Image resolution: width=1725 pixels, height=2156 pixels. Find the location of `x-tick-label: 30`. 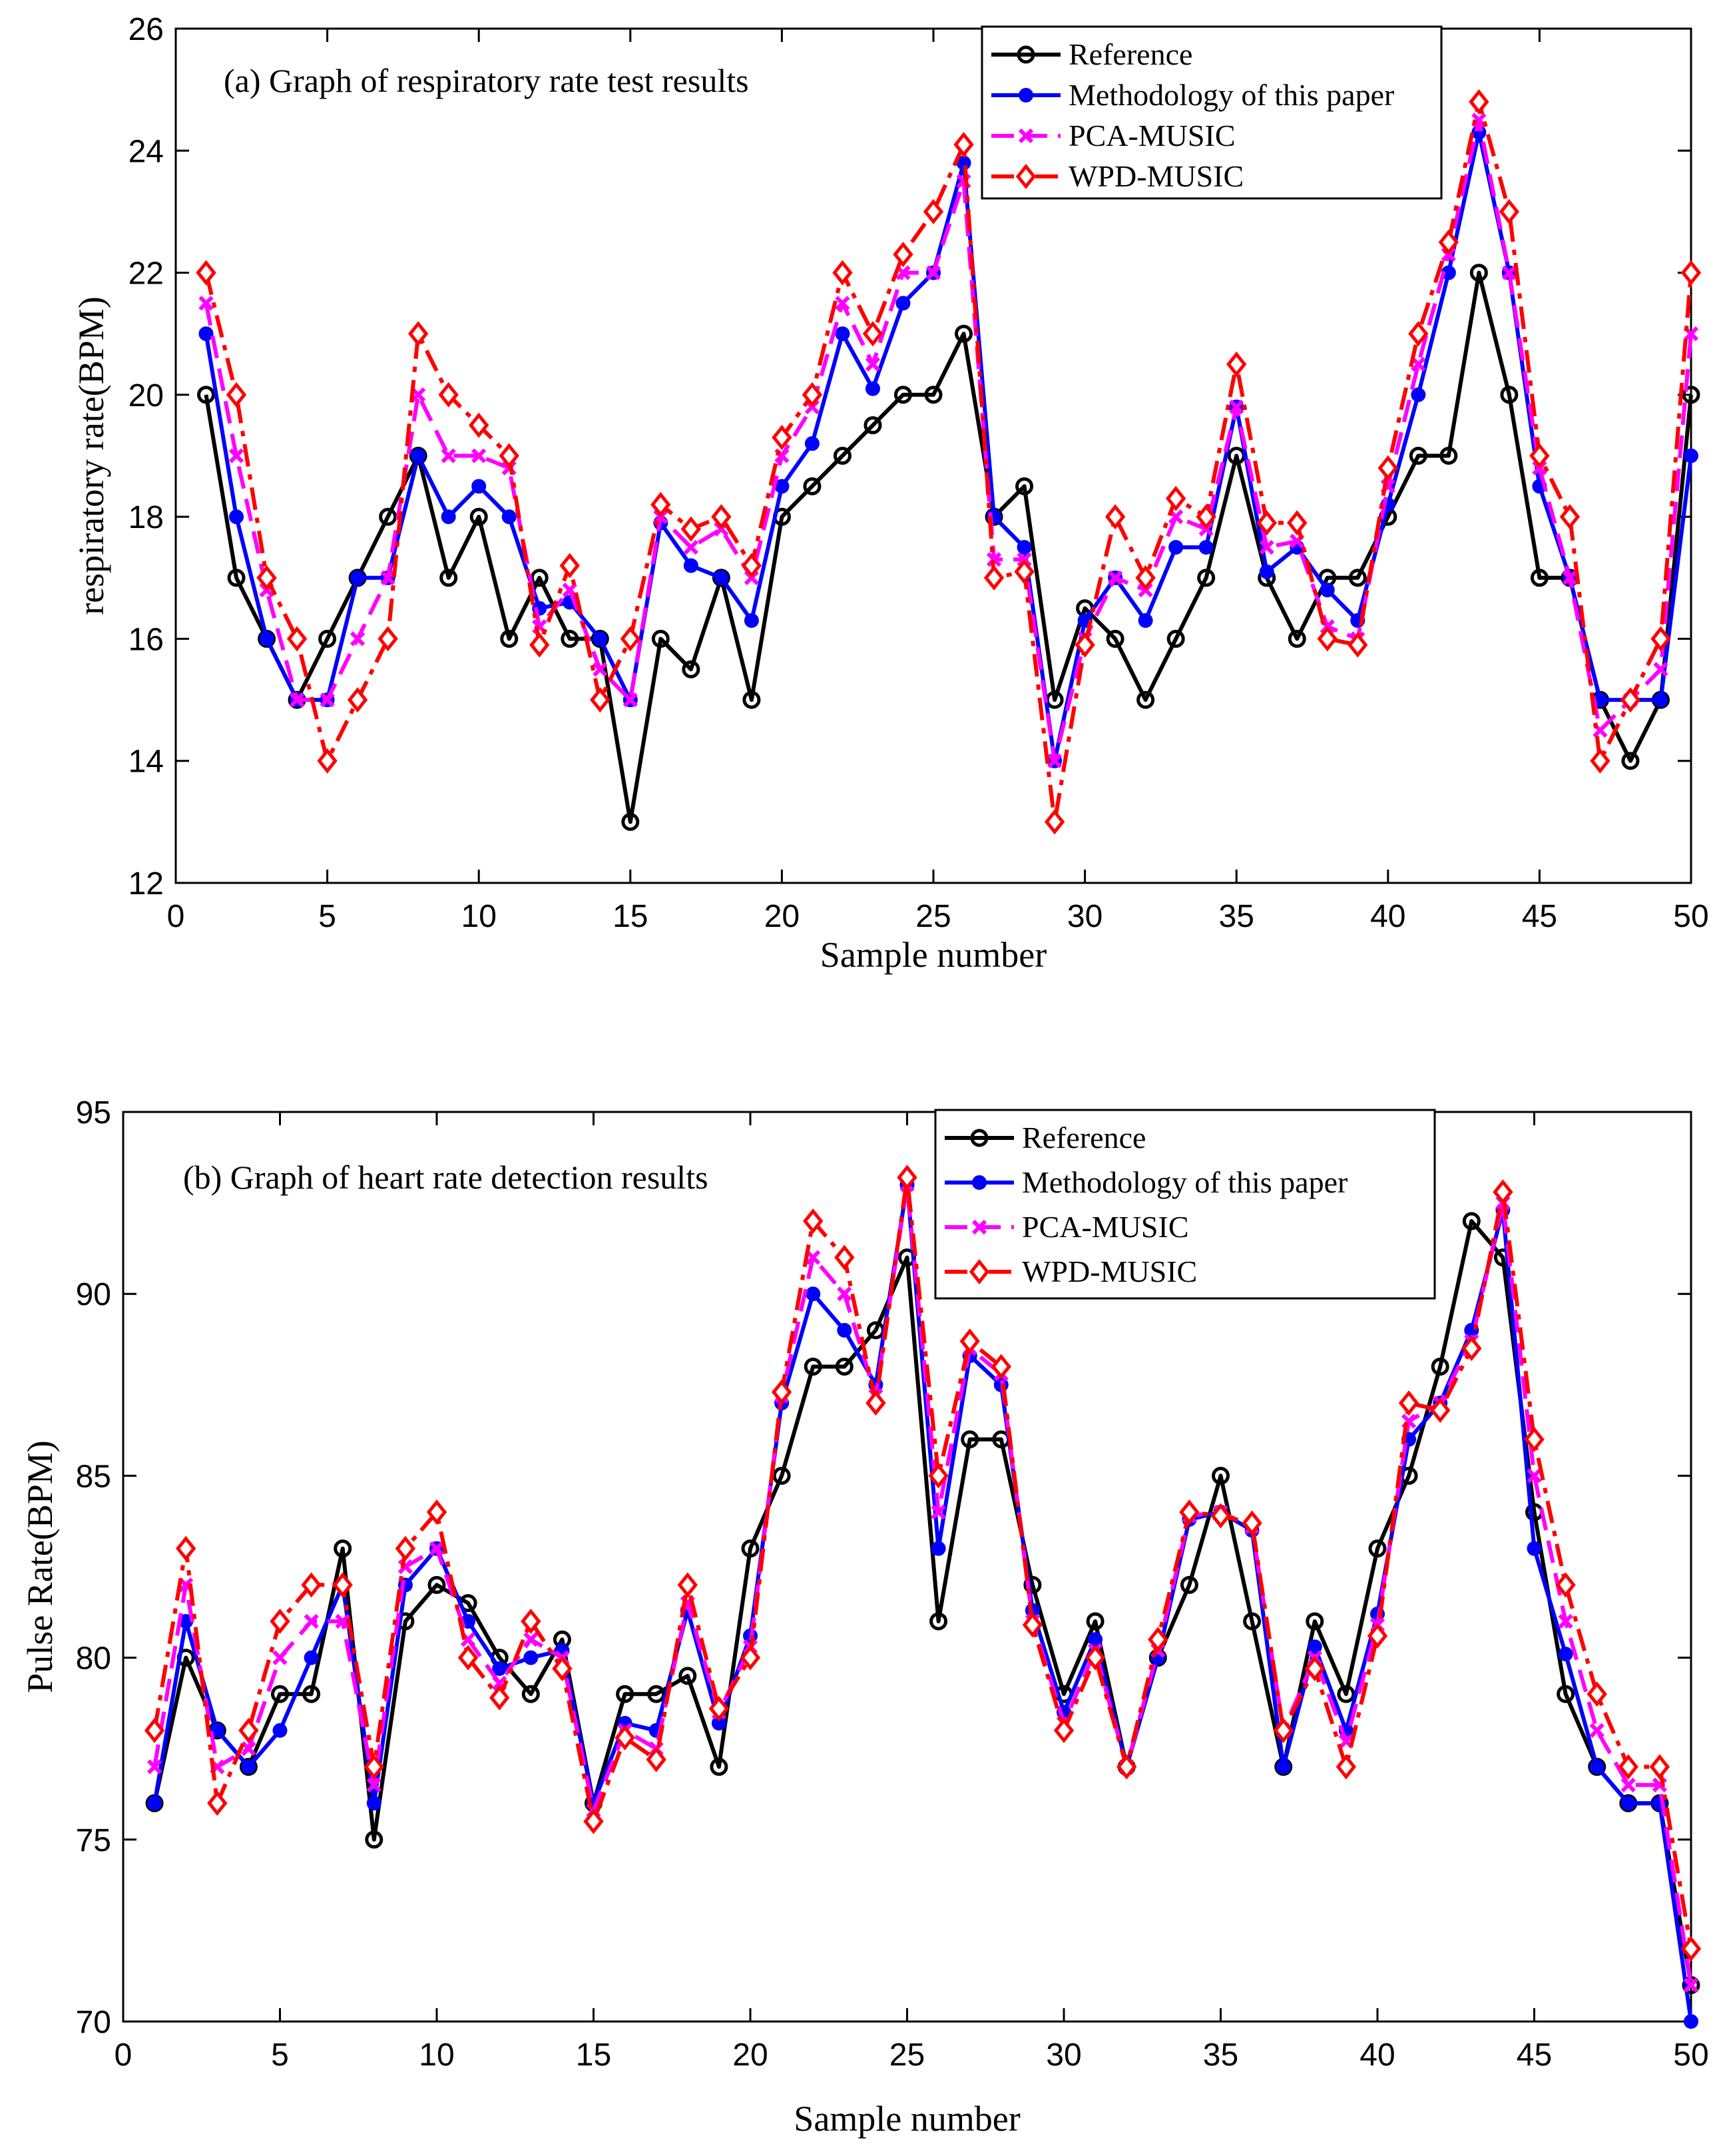

x-tick-label: 30 is located at coordinates (1063, 2055).